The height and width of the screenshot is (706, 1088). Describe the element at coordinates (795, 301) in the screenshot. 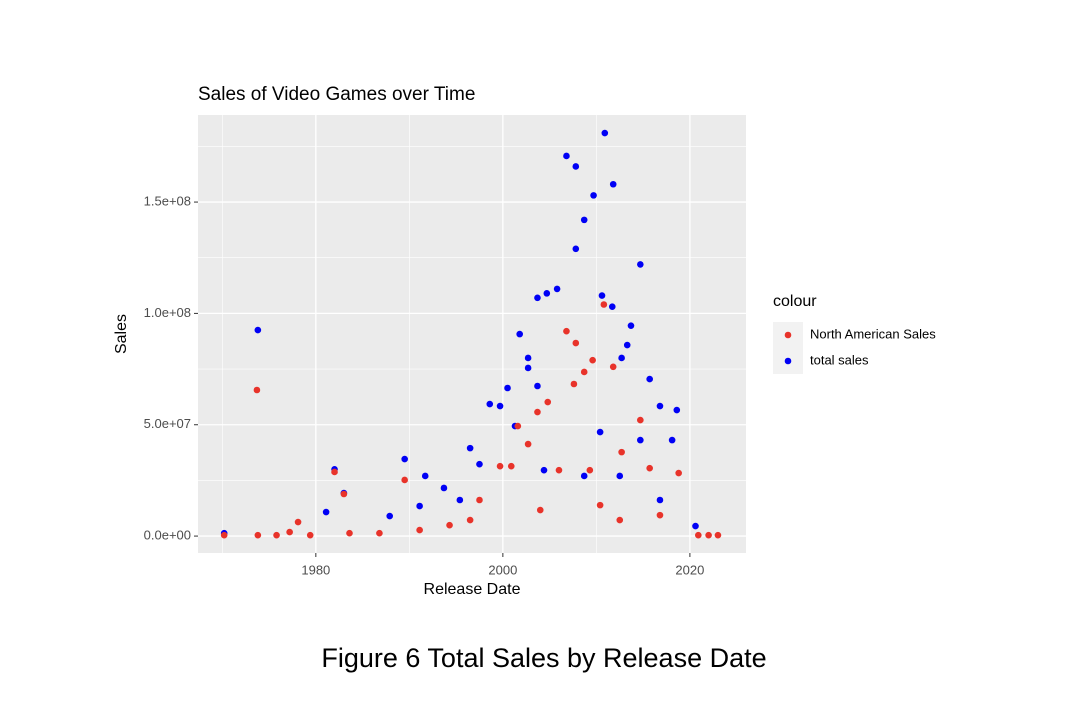

I see `legend-title: colour` at that location.